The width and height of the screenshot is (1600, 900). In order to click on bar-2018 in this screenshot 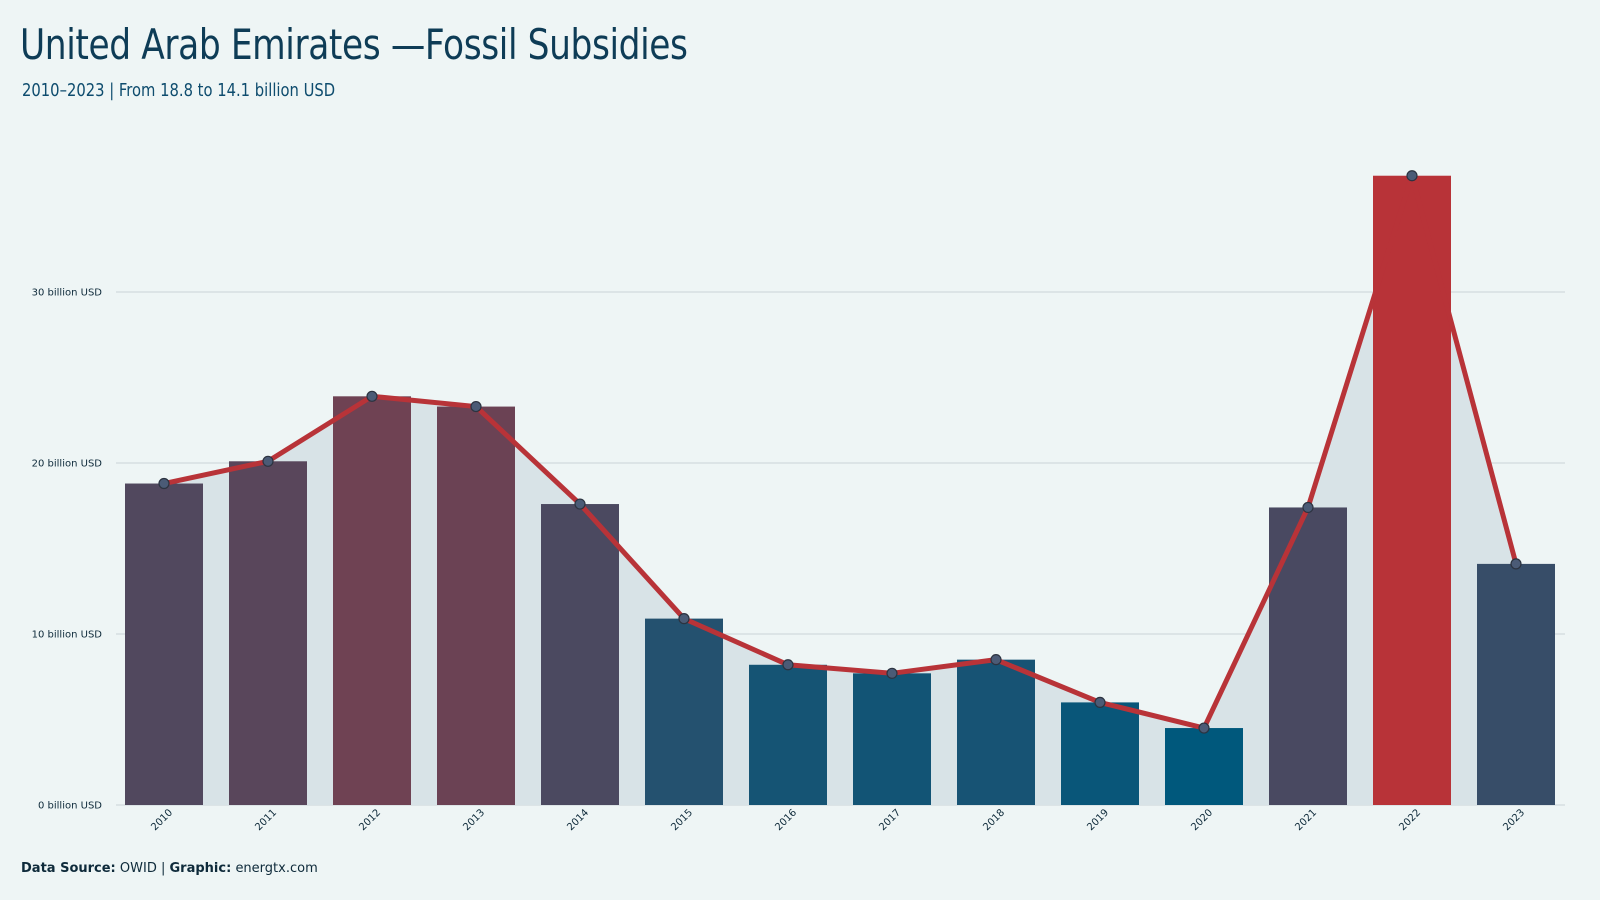, I will do `click(996, 732)`.